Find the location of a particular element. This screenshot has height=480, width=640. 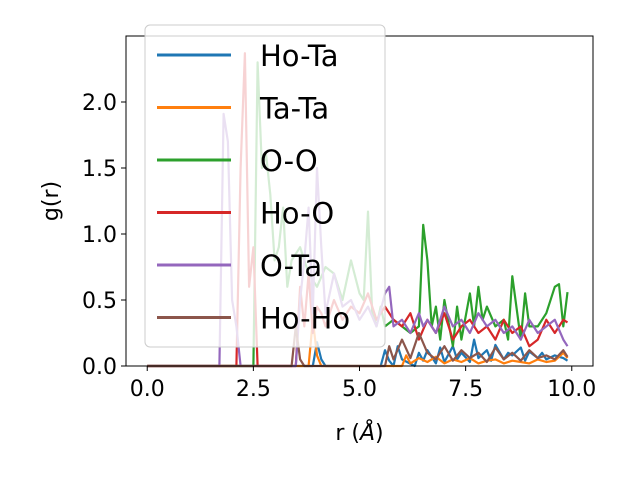

legend-item: O-Ta is located at coordinates (239, 266).